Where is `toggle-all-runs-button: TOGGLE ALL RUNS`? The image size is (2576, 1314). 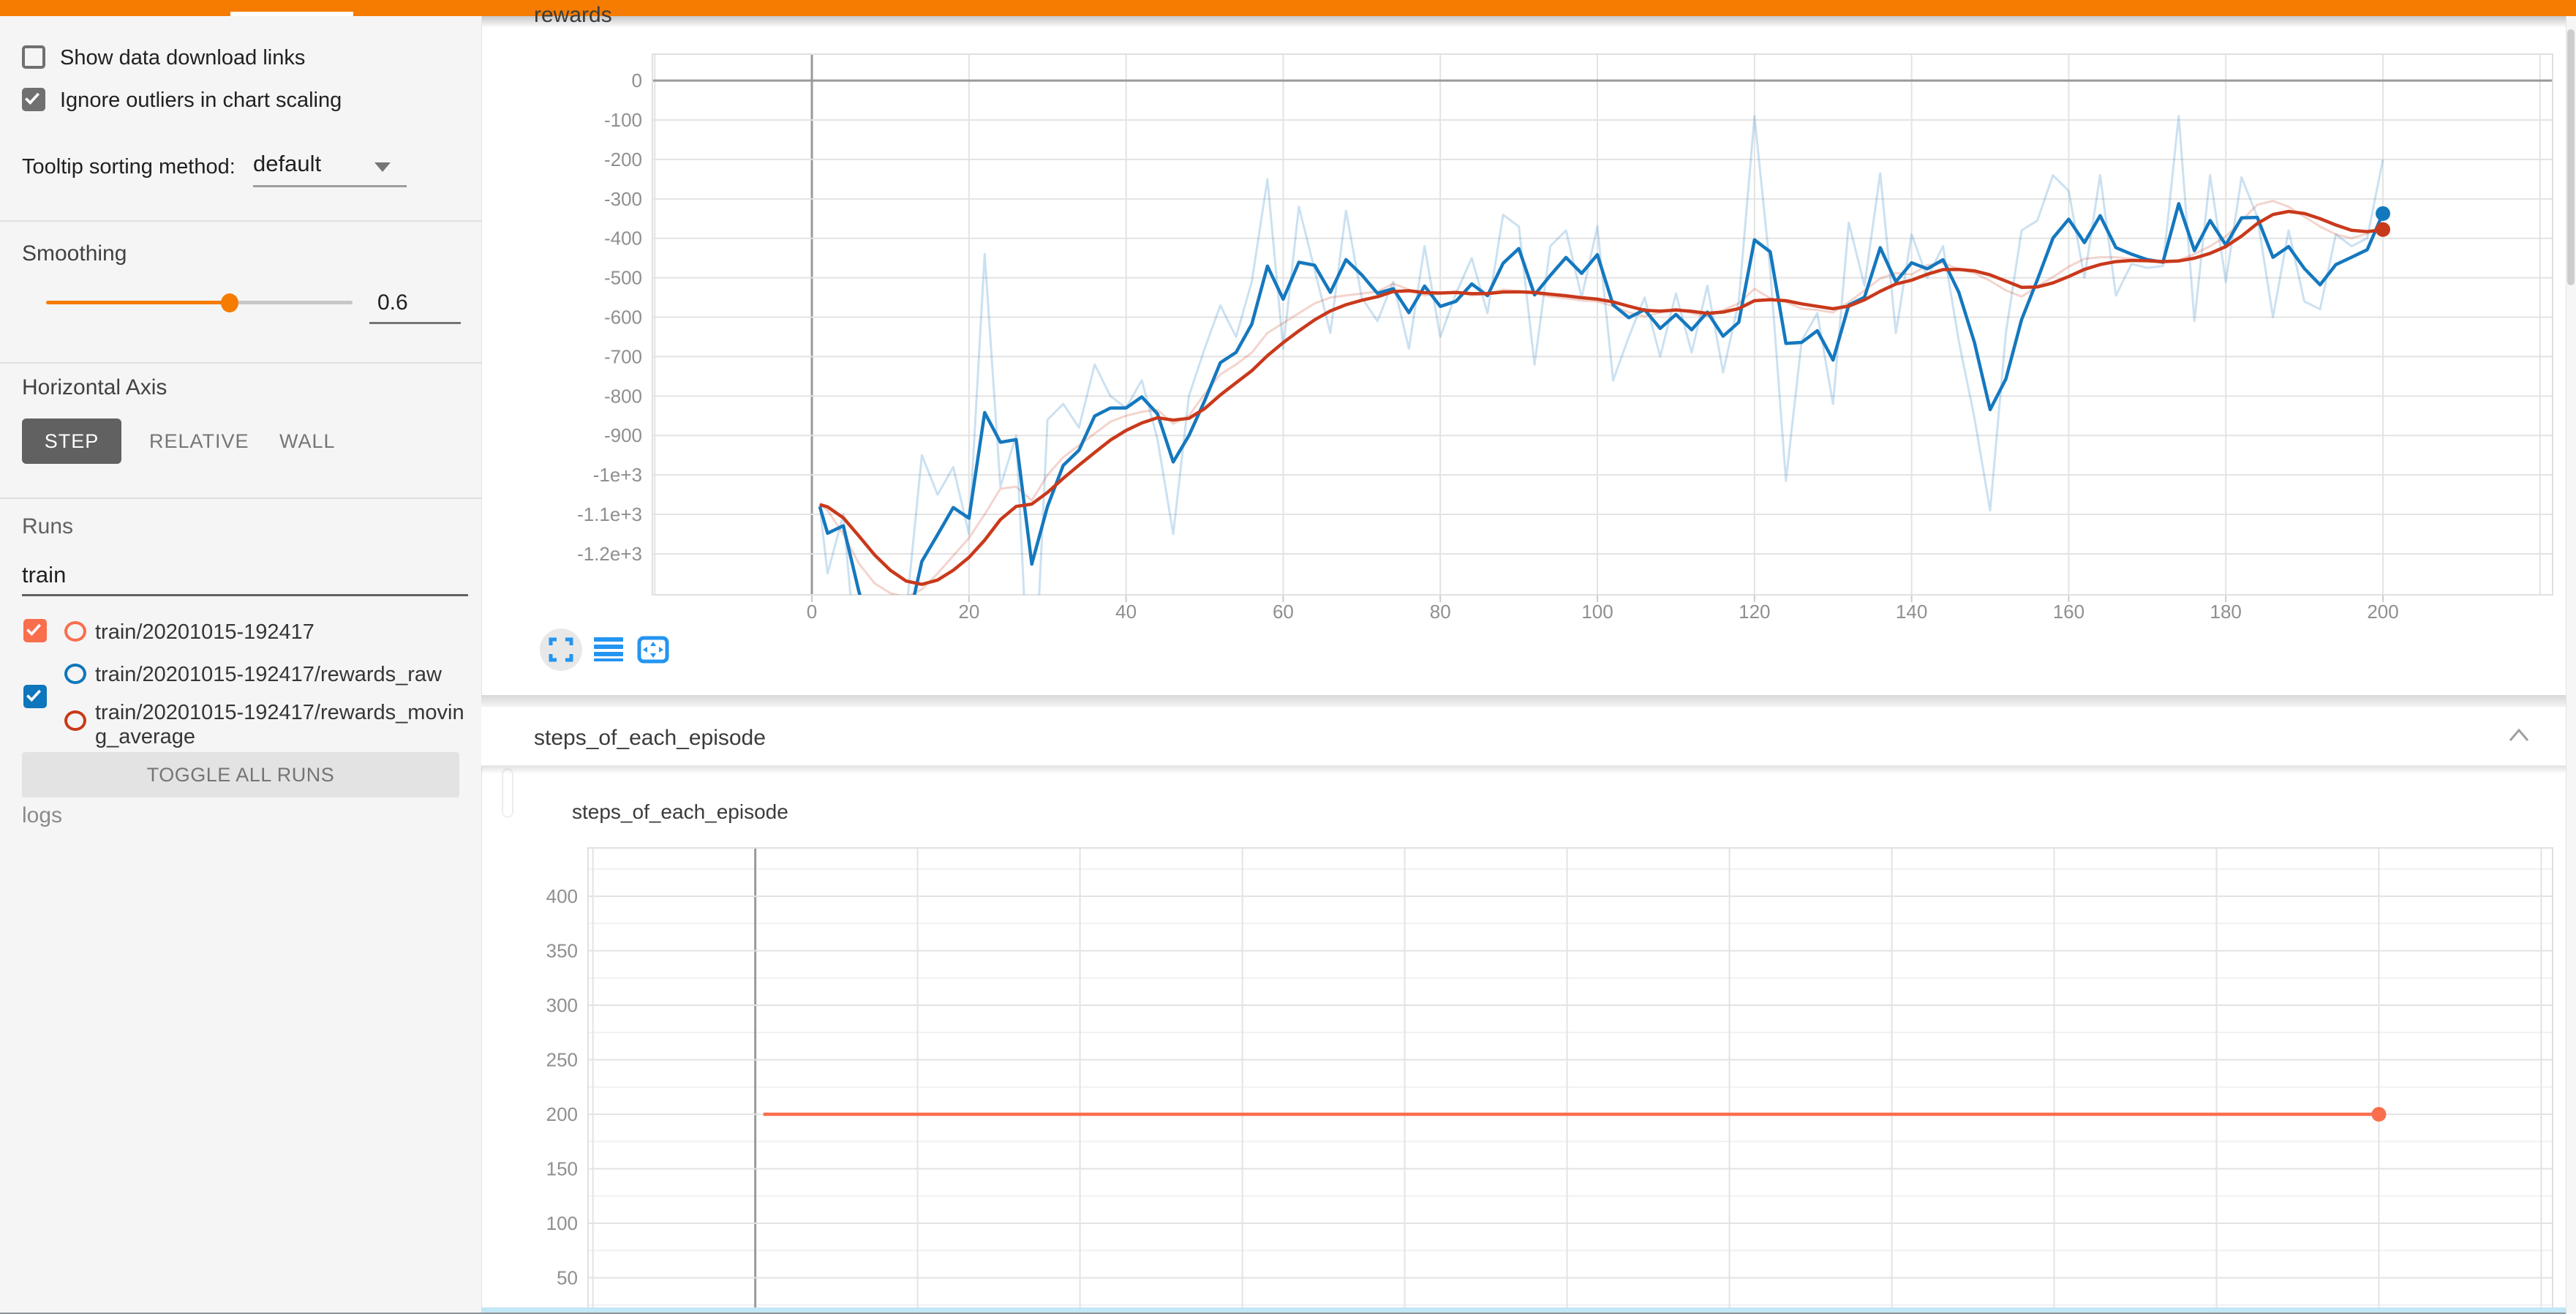
toggle-all-runs-button: TOGGLE ALL RUNS is located at coordinates (240, 775).